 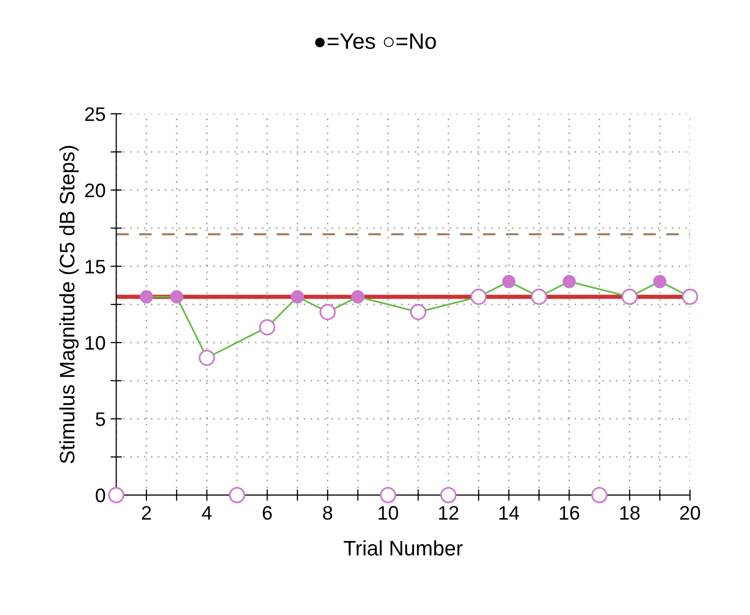 What do you see at coordinates (207, 513) in the screenshot?
I see `x-tick-label: 4` at bounding box center [207, 513].